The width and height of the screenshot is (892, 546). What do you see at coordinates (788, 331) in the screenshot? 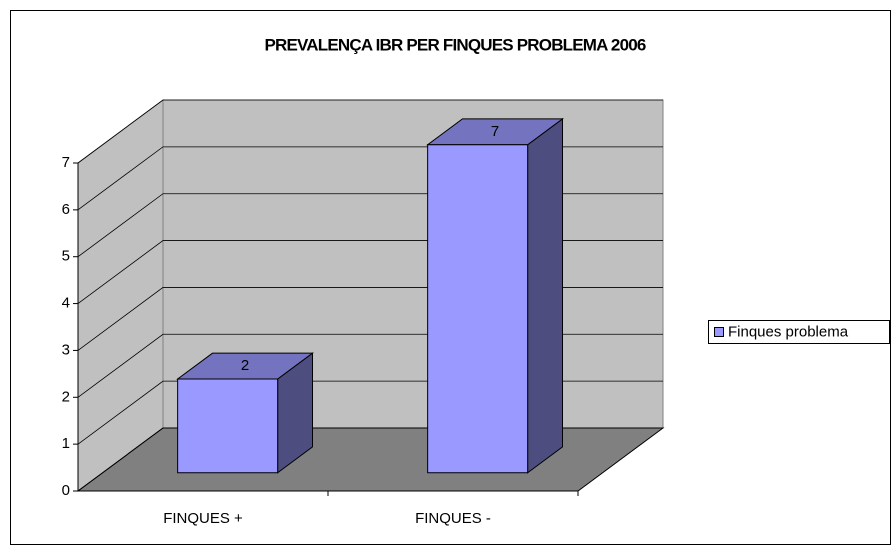
I see `legend-label: Finques problema` at bounding box center [788, 331].